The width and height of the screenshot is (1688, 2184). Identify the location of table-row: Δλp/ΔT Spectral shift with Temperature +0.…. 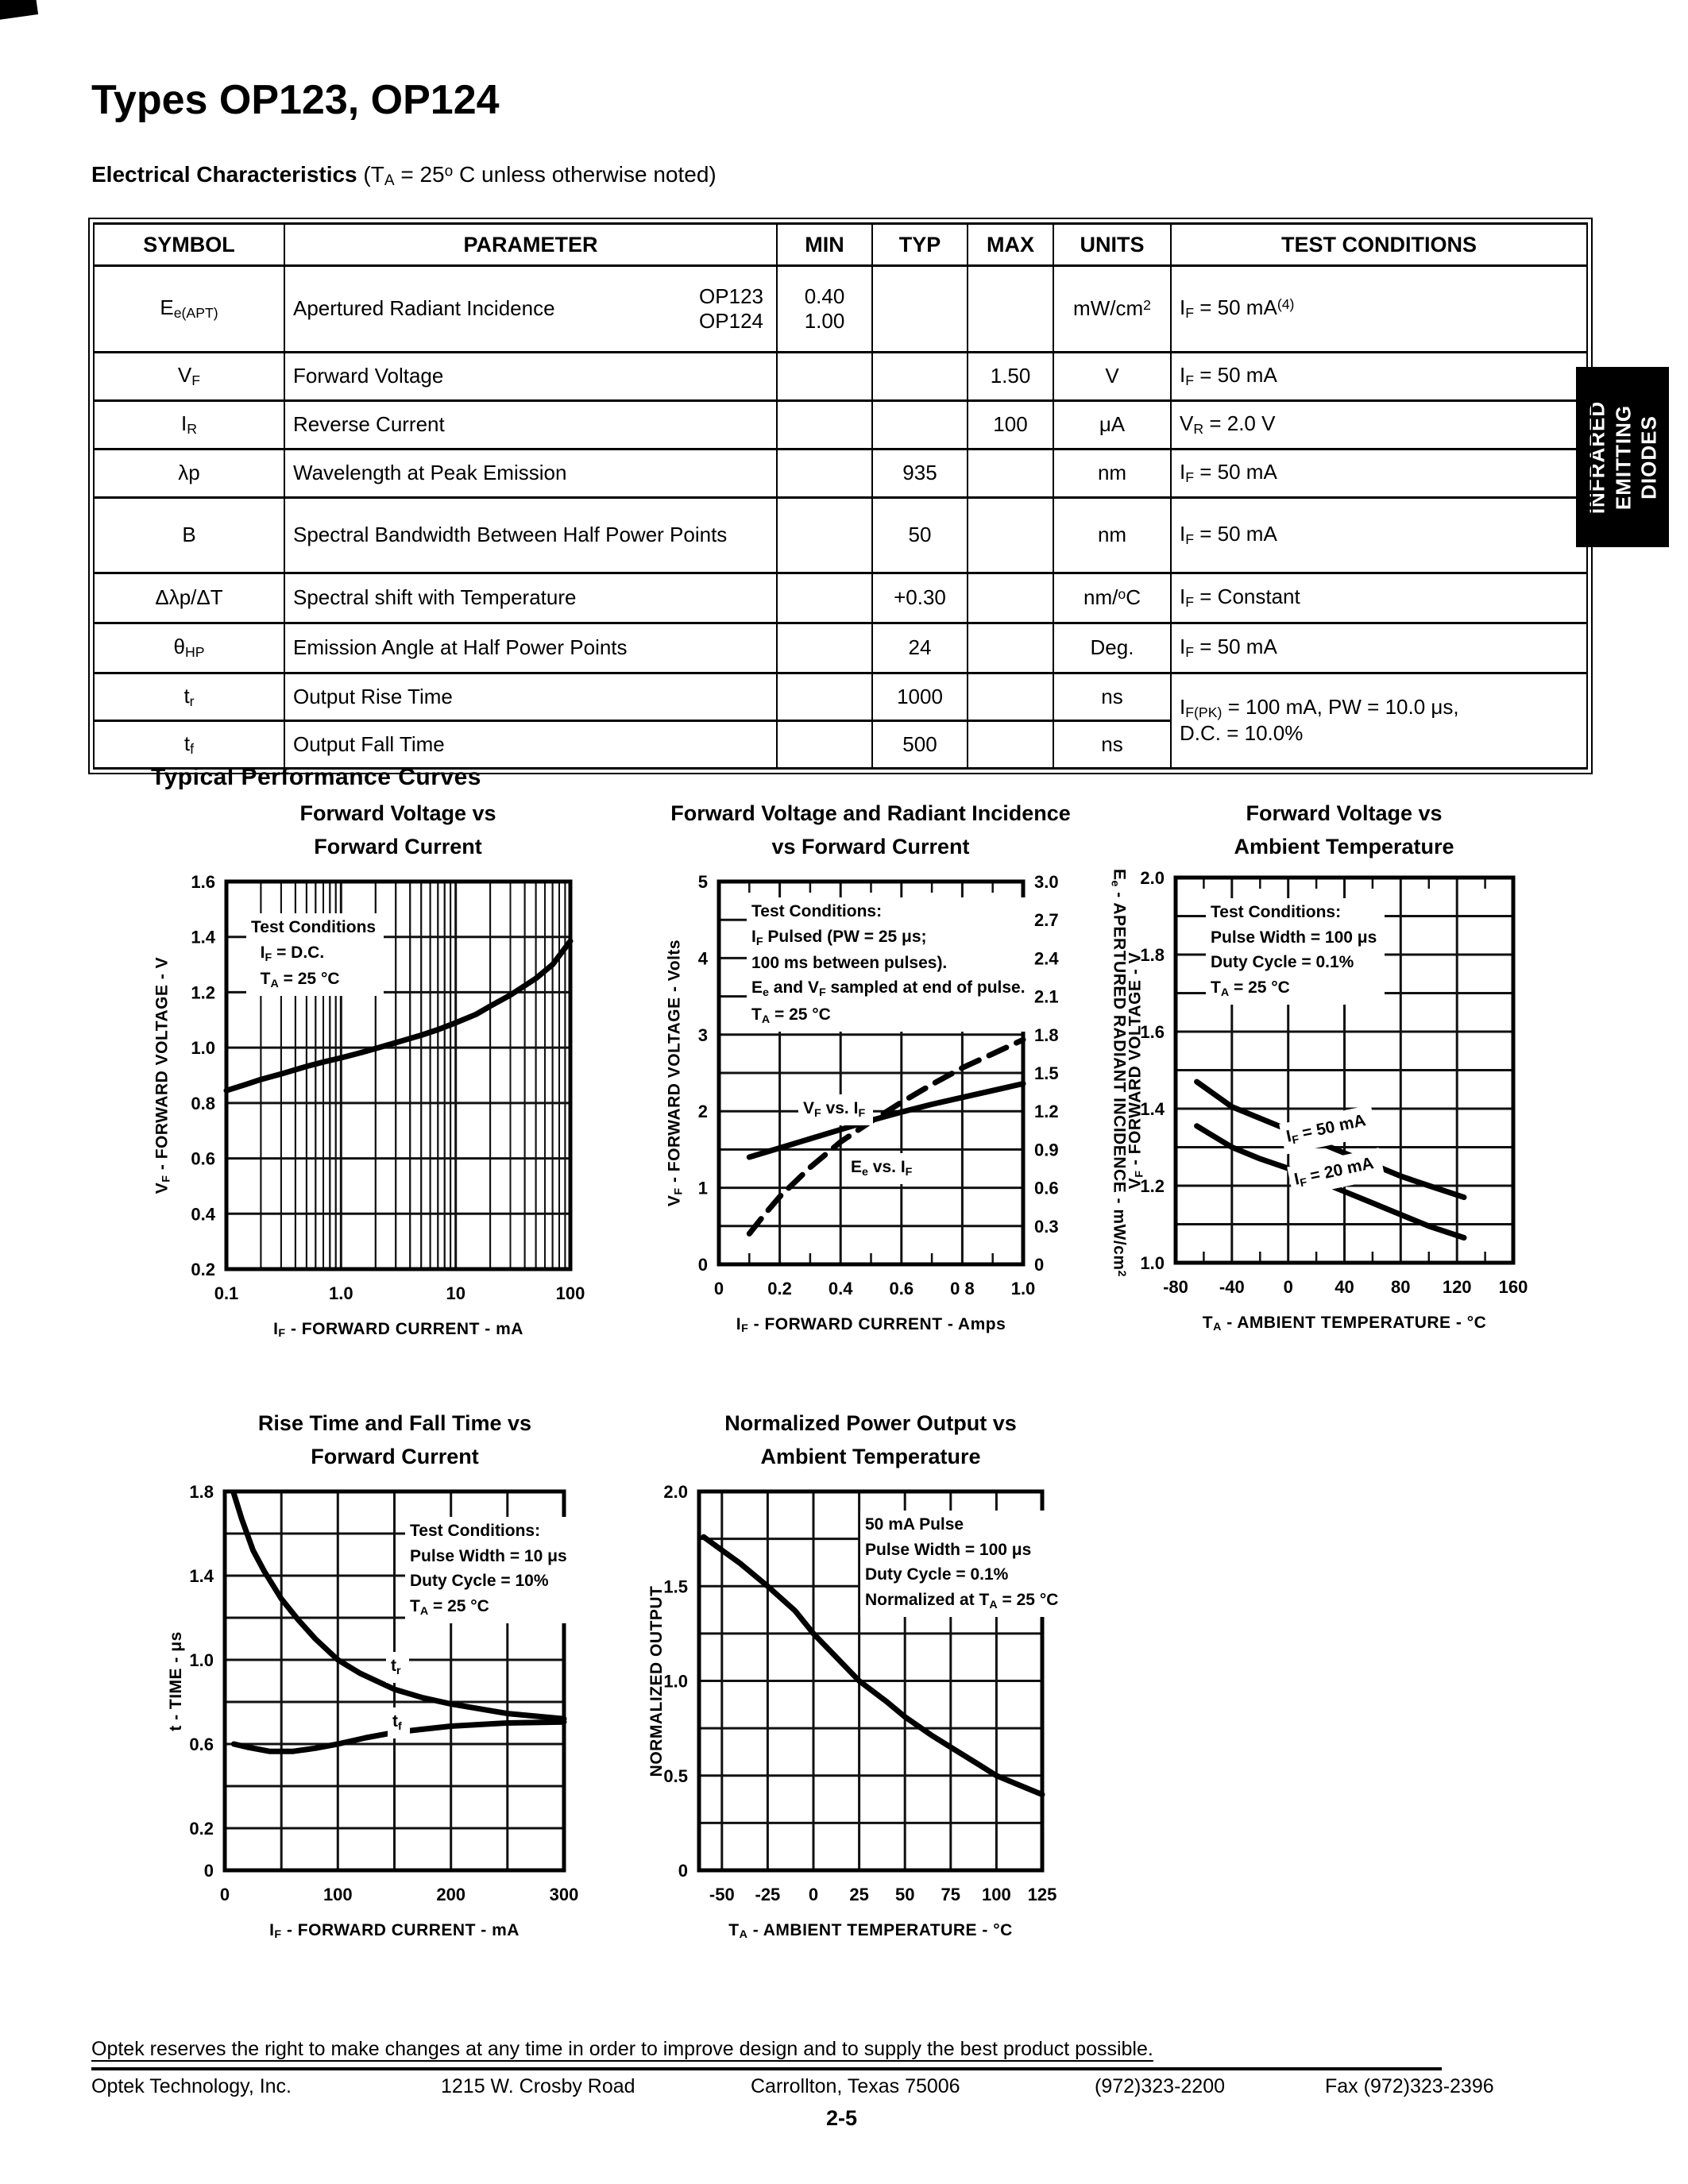
(840, 598).